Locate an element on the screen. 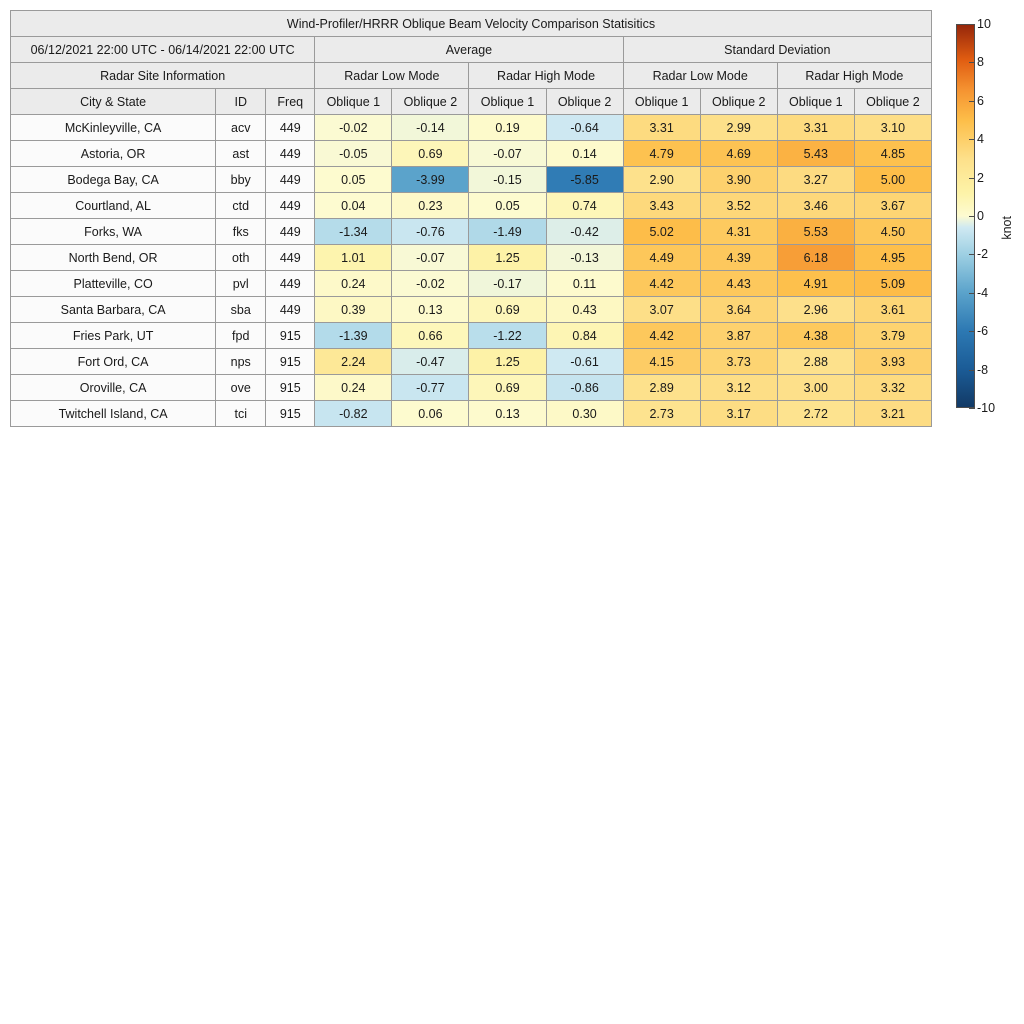  cell-id: bby is located at coordinates (241, 179).